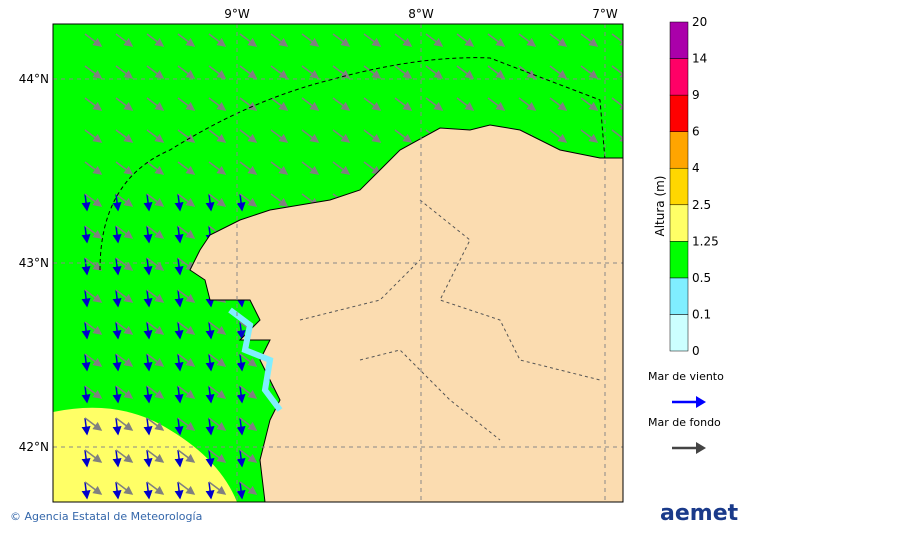 The height and width of the screenshot is (537, 900). Describe the element at coordinates (696, 132) in the screenshot. I see `colorbar-label: 6` at that location.